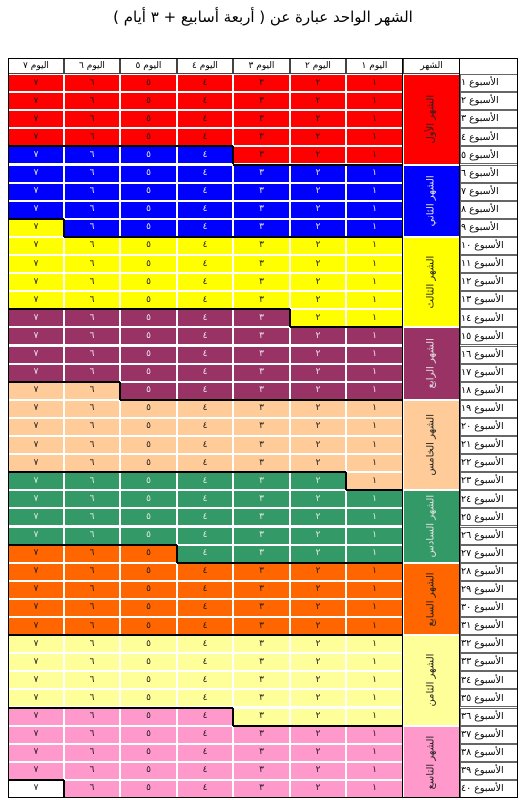  Describe the element at coordinates (489, 589) in the screenshot. I see `week-label: الأسبوع ٢٩` at that location.